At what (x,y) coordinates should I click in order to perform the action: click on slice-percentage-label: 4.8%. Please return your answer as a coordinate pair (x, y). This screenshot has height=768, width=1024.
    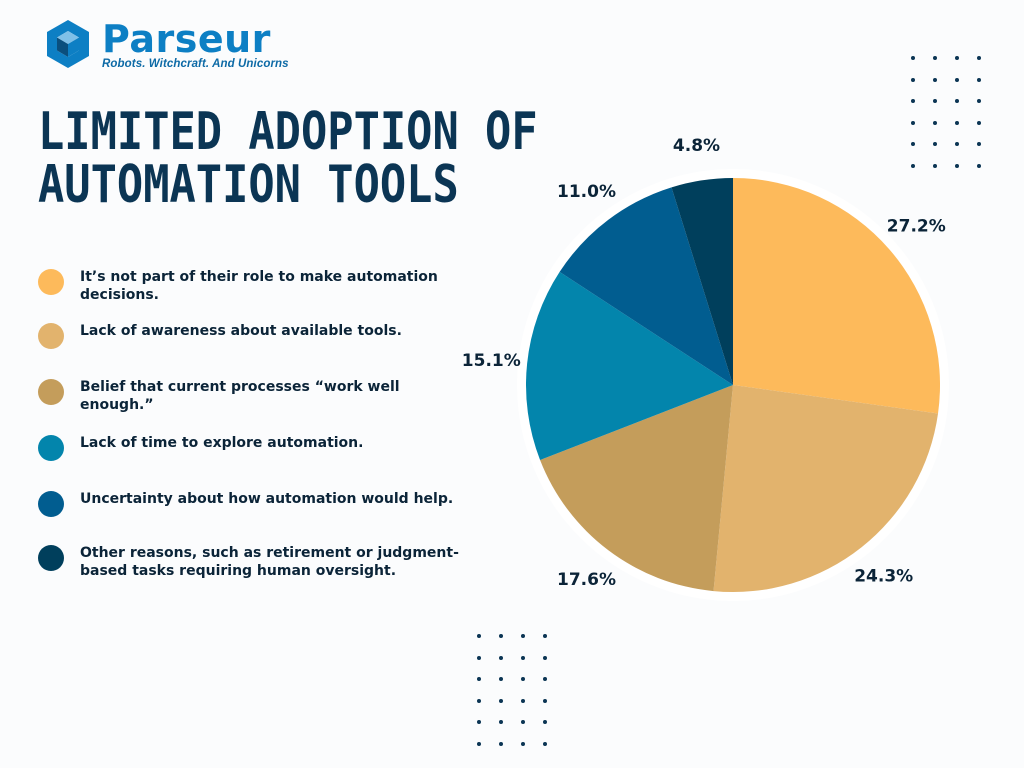
    Looking at the image, I should click on (696, 146).